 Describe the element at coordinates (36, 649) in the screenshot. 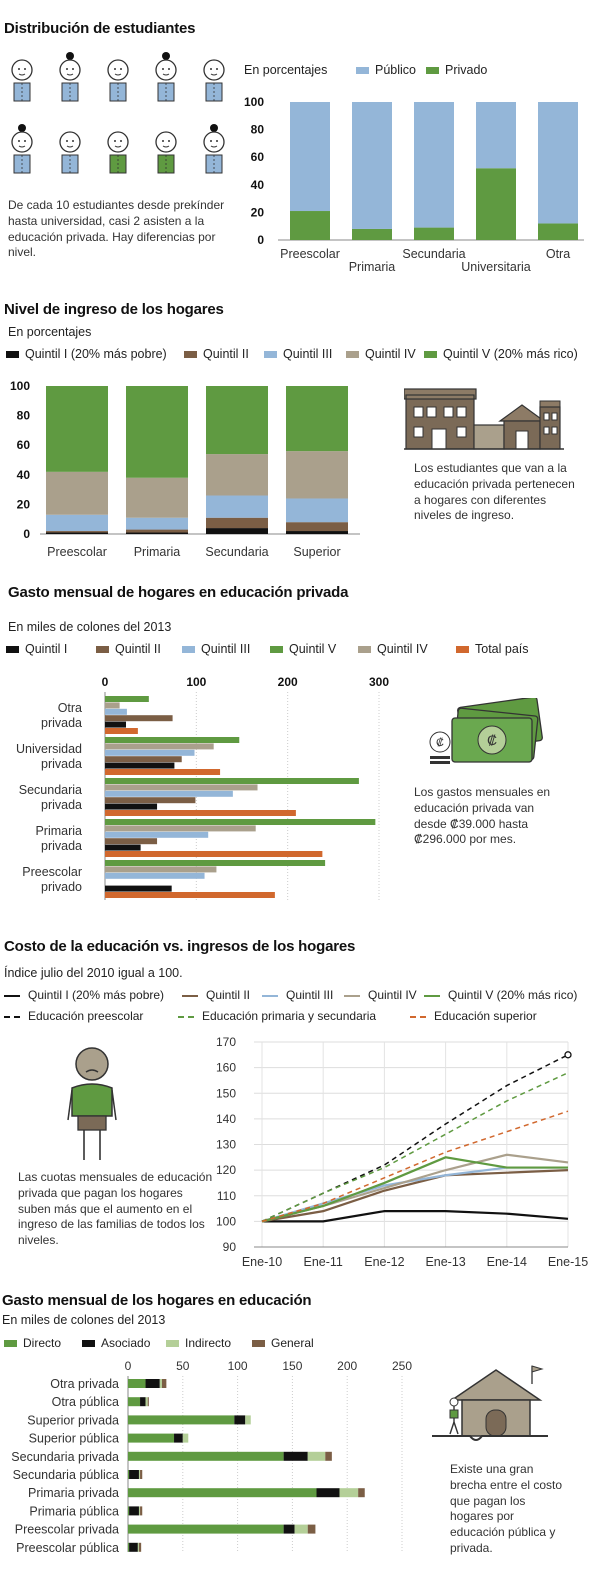

I see `legend-item: Quintil I` at that location.